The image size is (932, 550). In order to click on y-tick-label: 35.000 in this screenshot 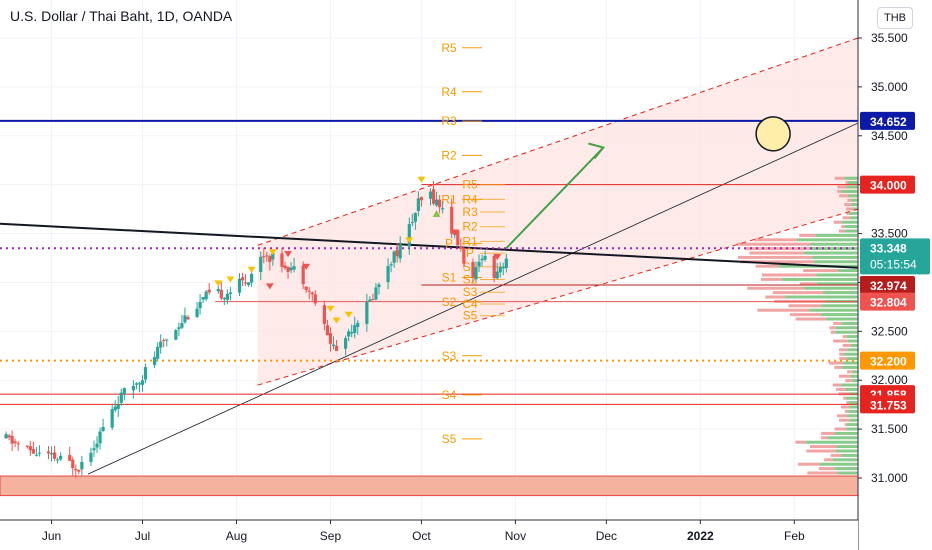, I will do `click(889, 87)`.